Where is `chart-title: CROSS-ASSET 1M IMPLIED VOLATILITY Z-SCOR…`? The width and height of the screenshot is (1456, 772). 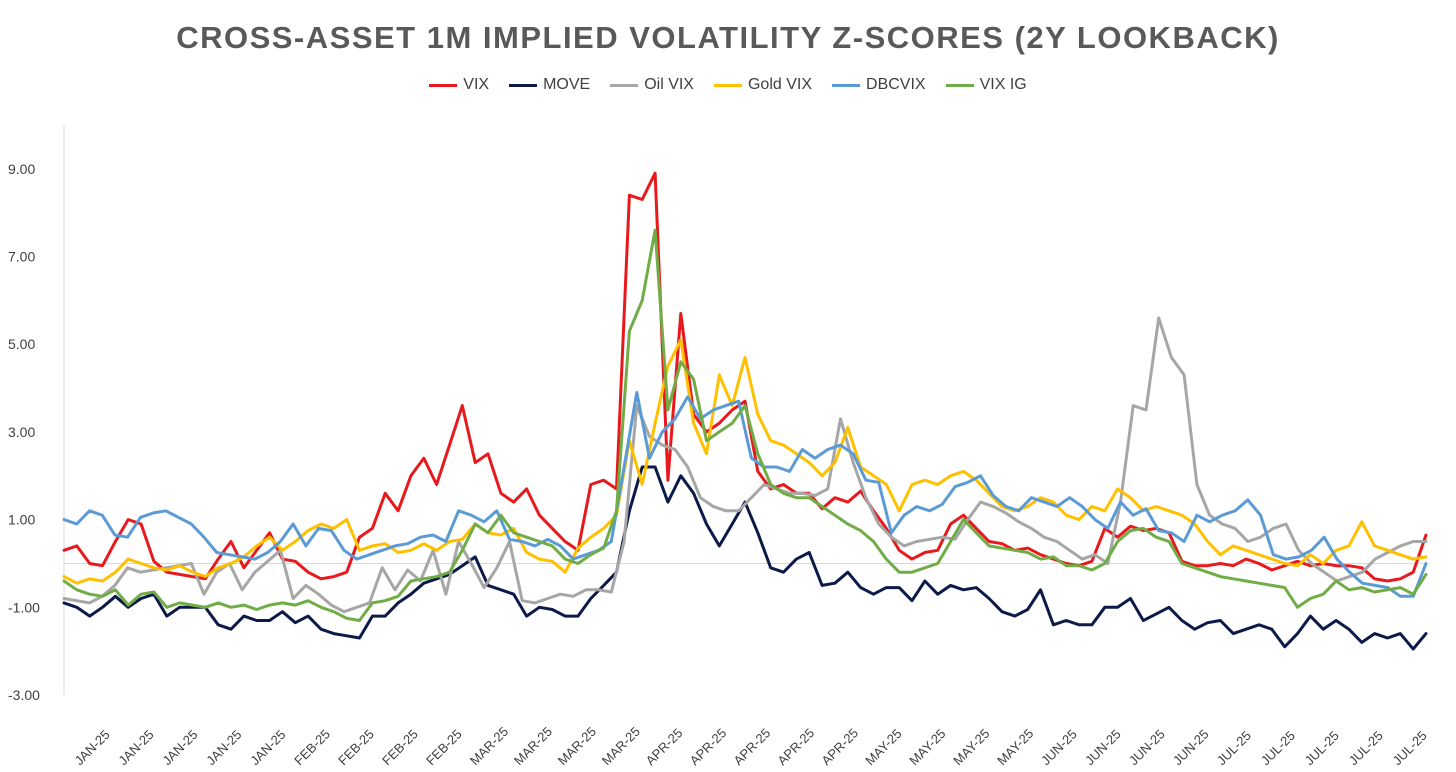 chart-title: CROSS-ASSET 1M IMPLIED VOLATILITY Z-SCOR… is located at coordinates (728, 37).